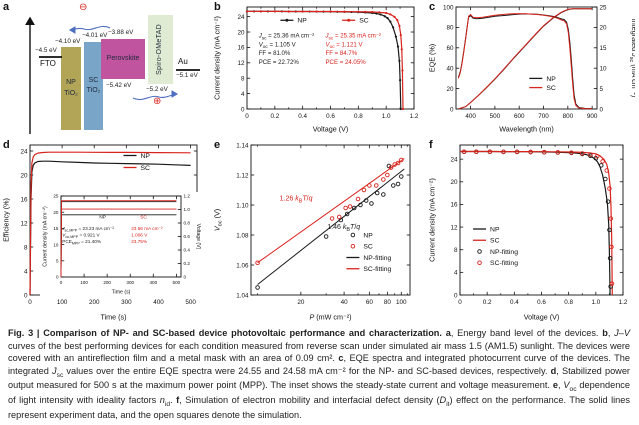 The image size is (639, 425). I want to click on series-sc-fitting, so click(331, 211).